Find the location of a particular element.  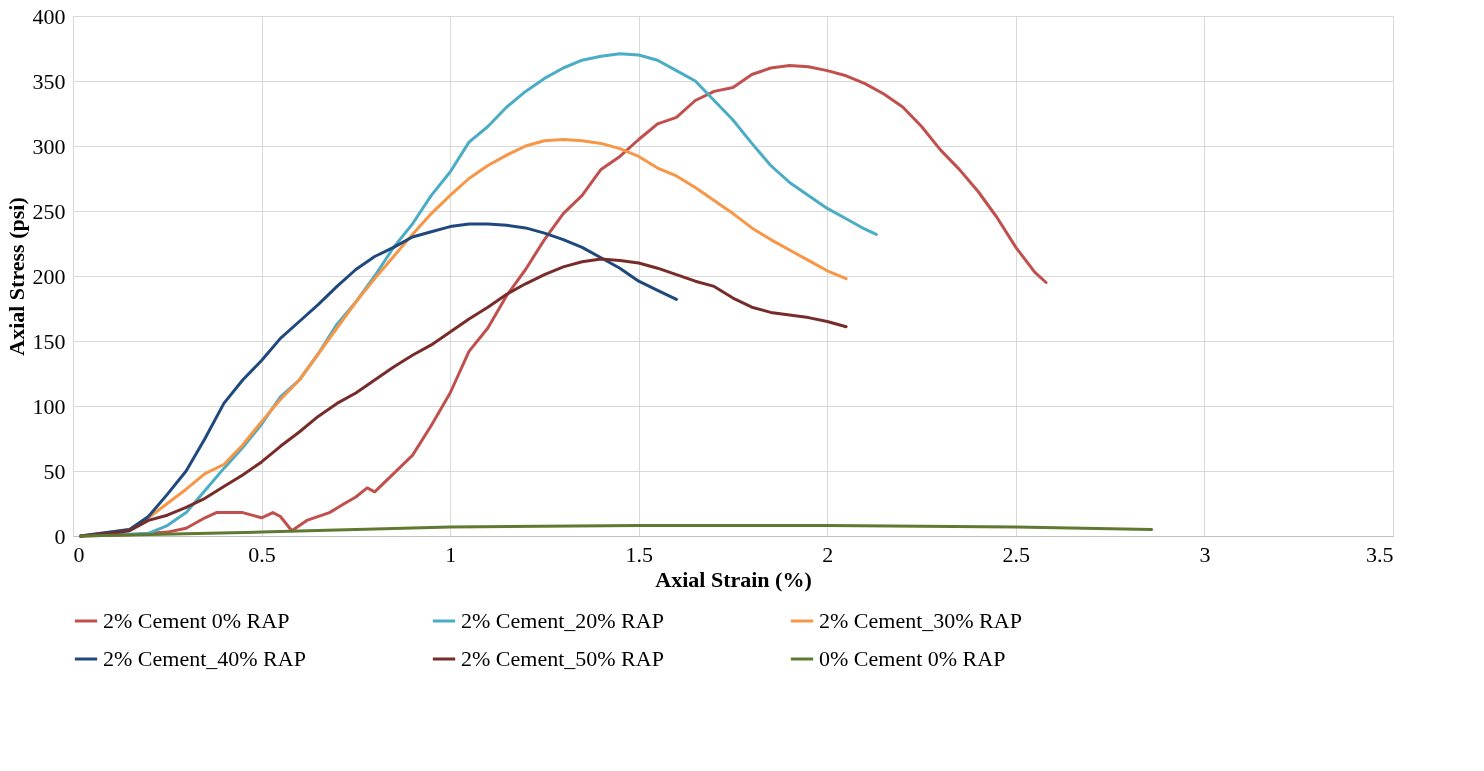

legend-label: 0% Cement 0% RAP is located at coordinates (912, 658).